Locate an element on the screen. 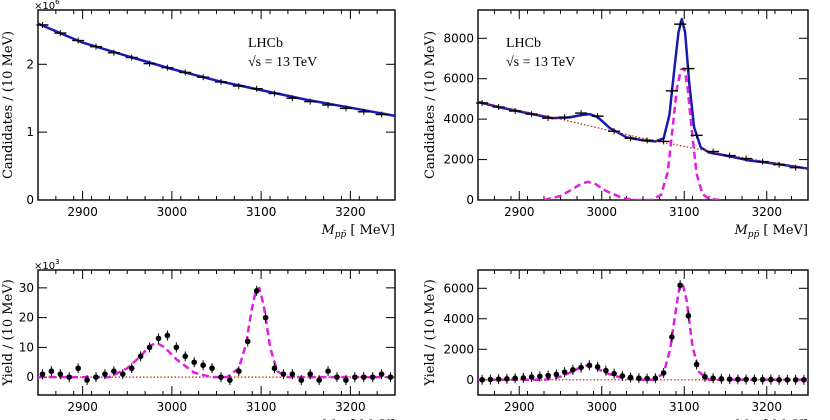 This screenshot has width=830, height=420. y-tick-label: 30 is located at coordinates (26, 288).